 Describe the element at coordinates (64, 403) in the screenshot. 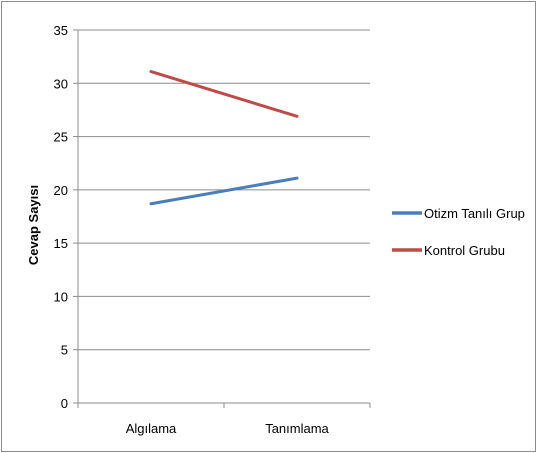

I see `y-tick-label: 0` at that location.